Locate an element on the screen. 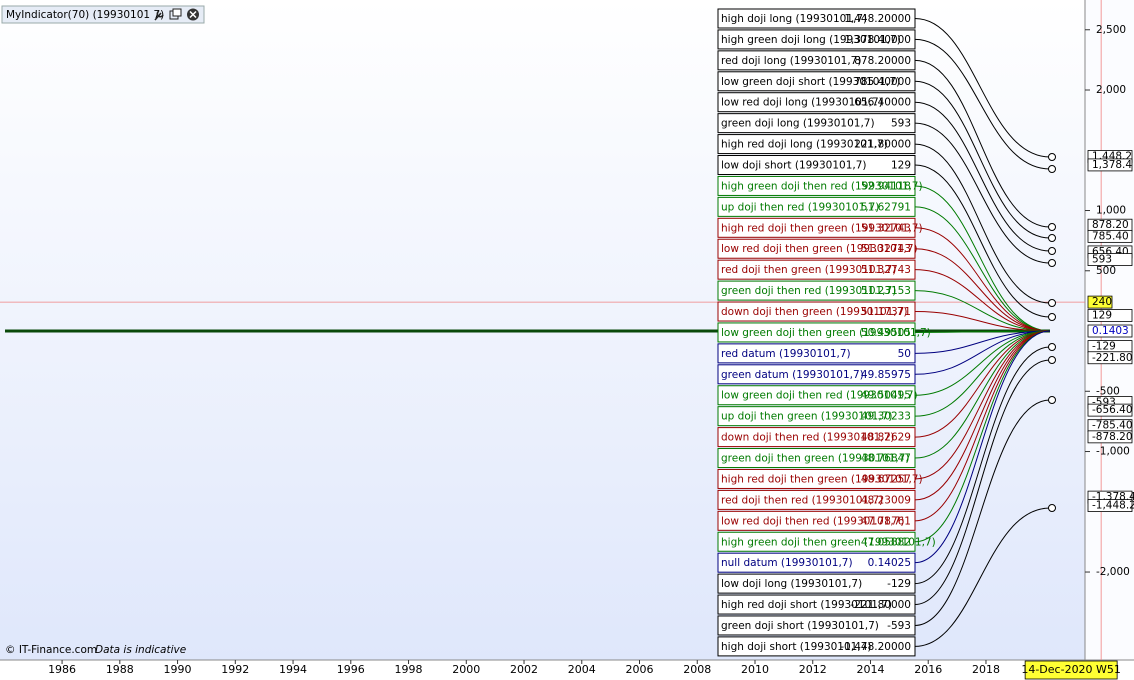 Image resolution: width=1134 pixels, height=680 pixels. time-tick-label: 1994 is located at coordinates (293, 669).